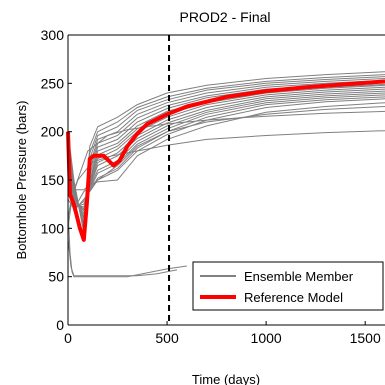 This screenshot has height=385, width=385. What do you see at coordinates (226, 378) in the screenshot?
I see `x-axis-label: Time (days)` at bounding box center [226, 378].